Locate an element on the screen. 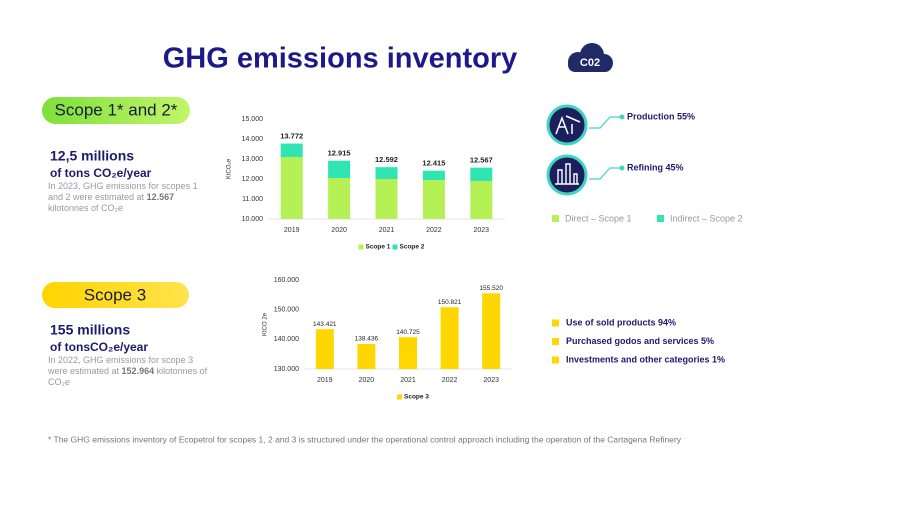 This screenshot has width=900, height=506. y-tick-label: 160.000 is located at coordinates (286, 280).